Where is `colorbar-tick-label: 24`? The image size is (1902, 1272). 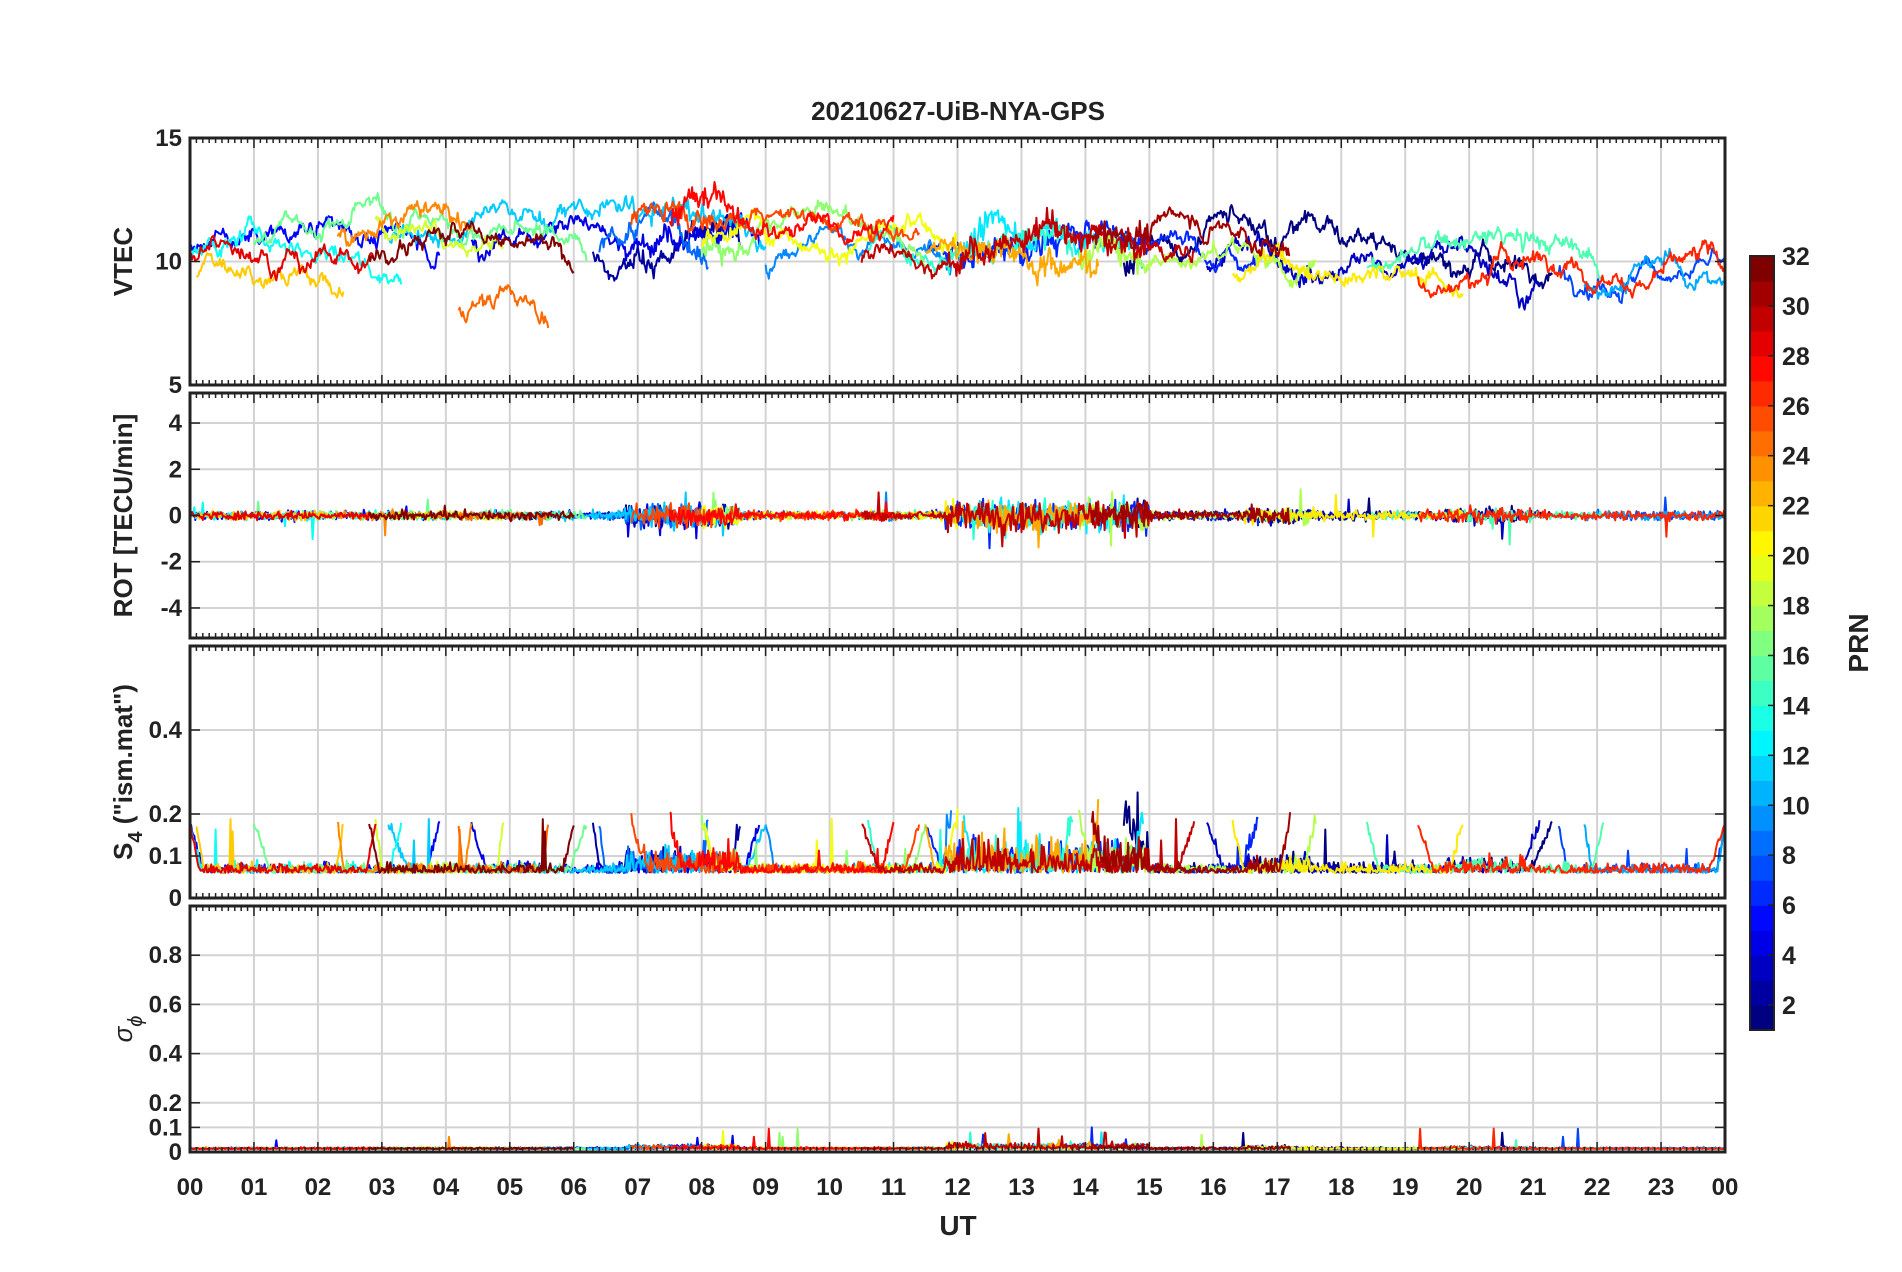 colorbar-tick-label: 24 is located at coordinates (1796, 457).